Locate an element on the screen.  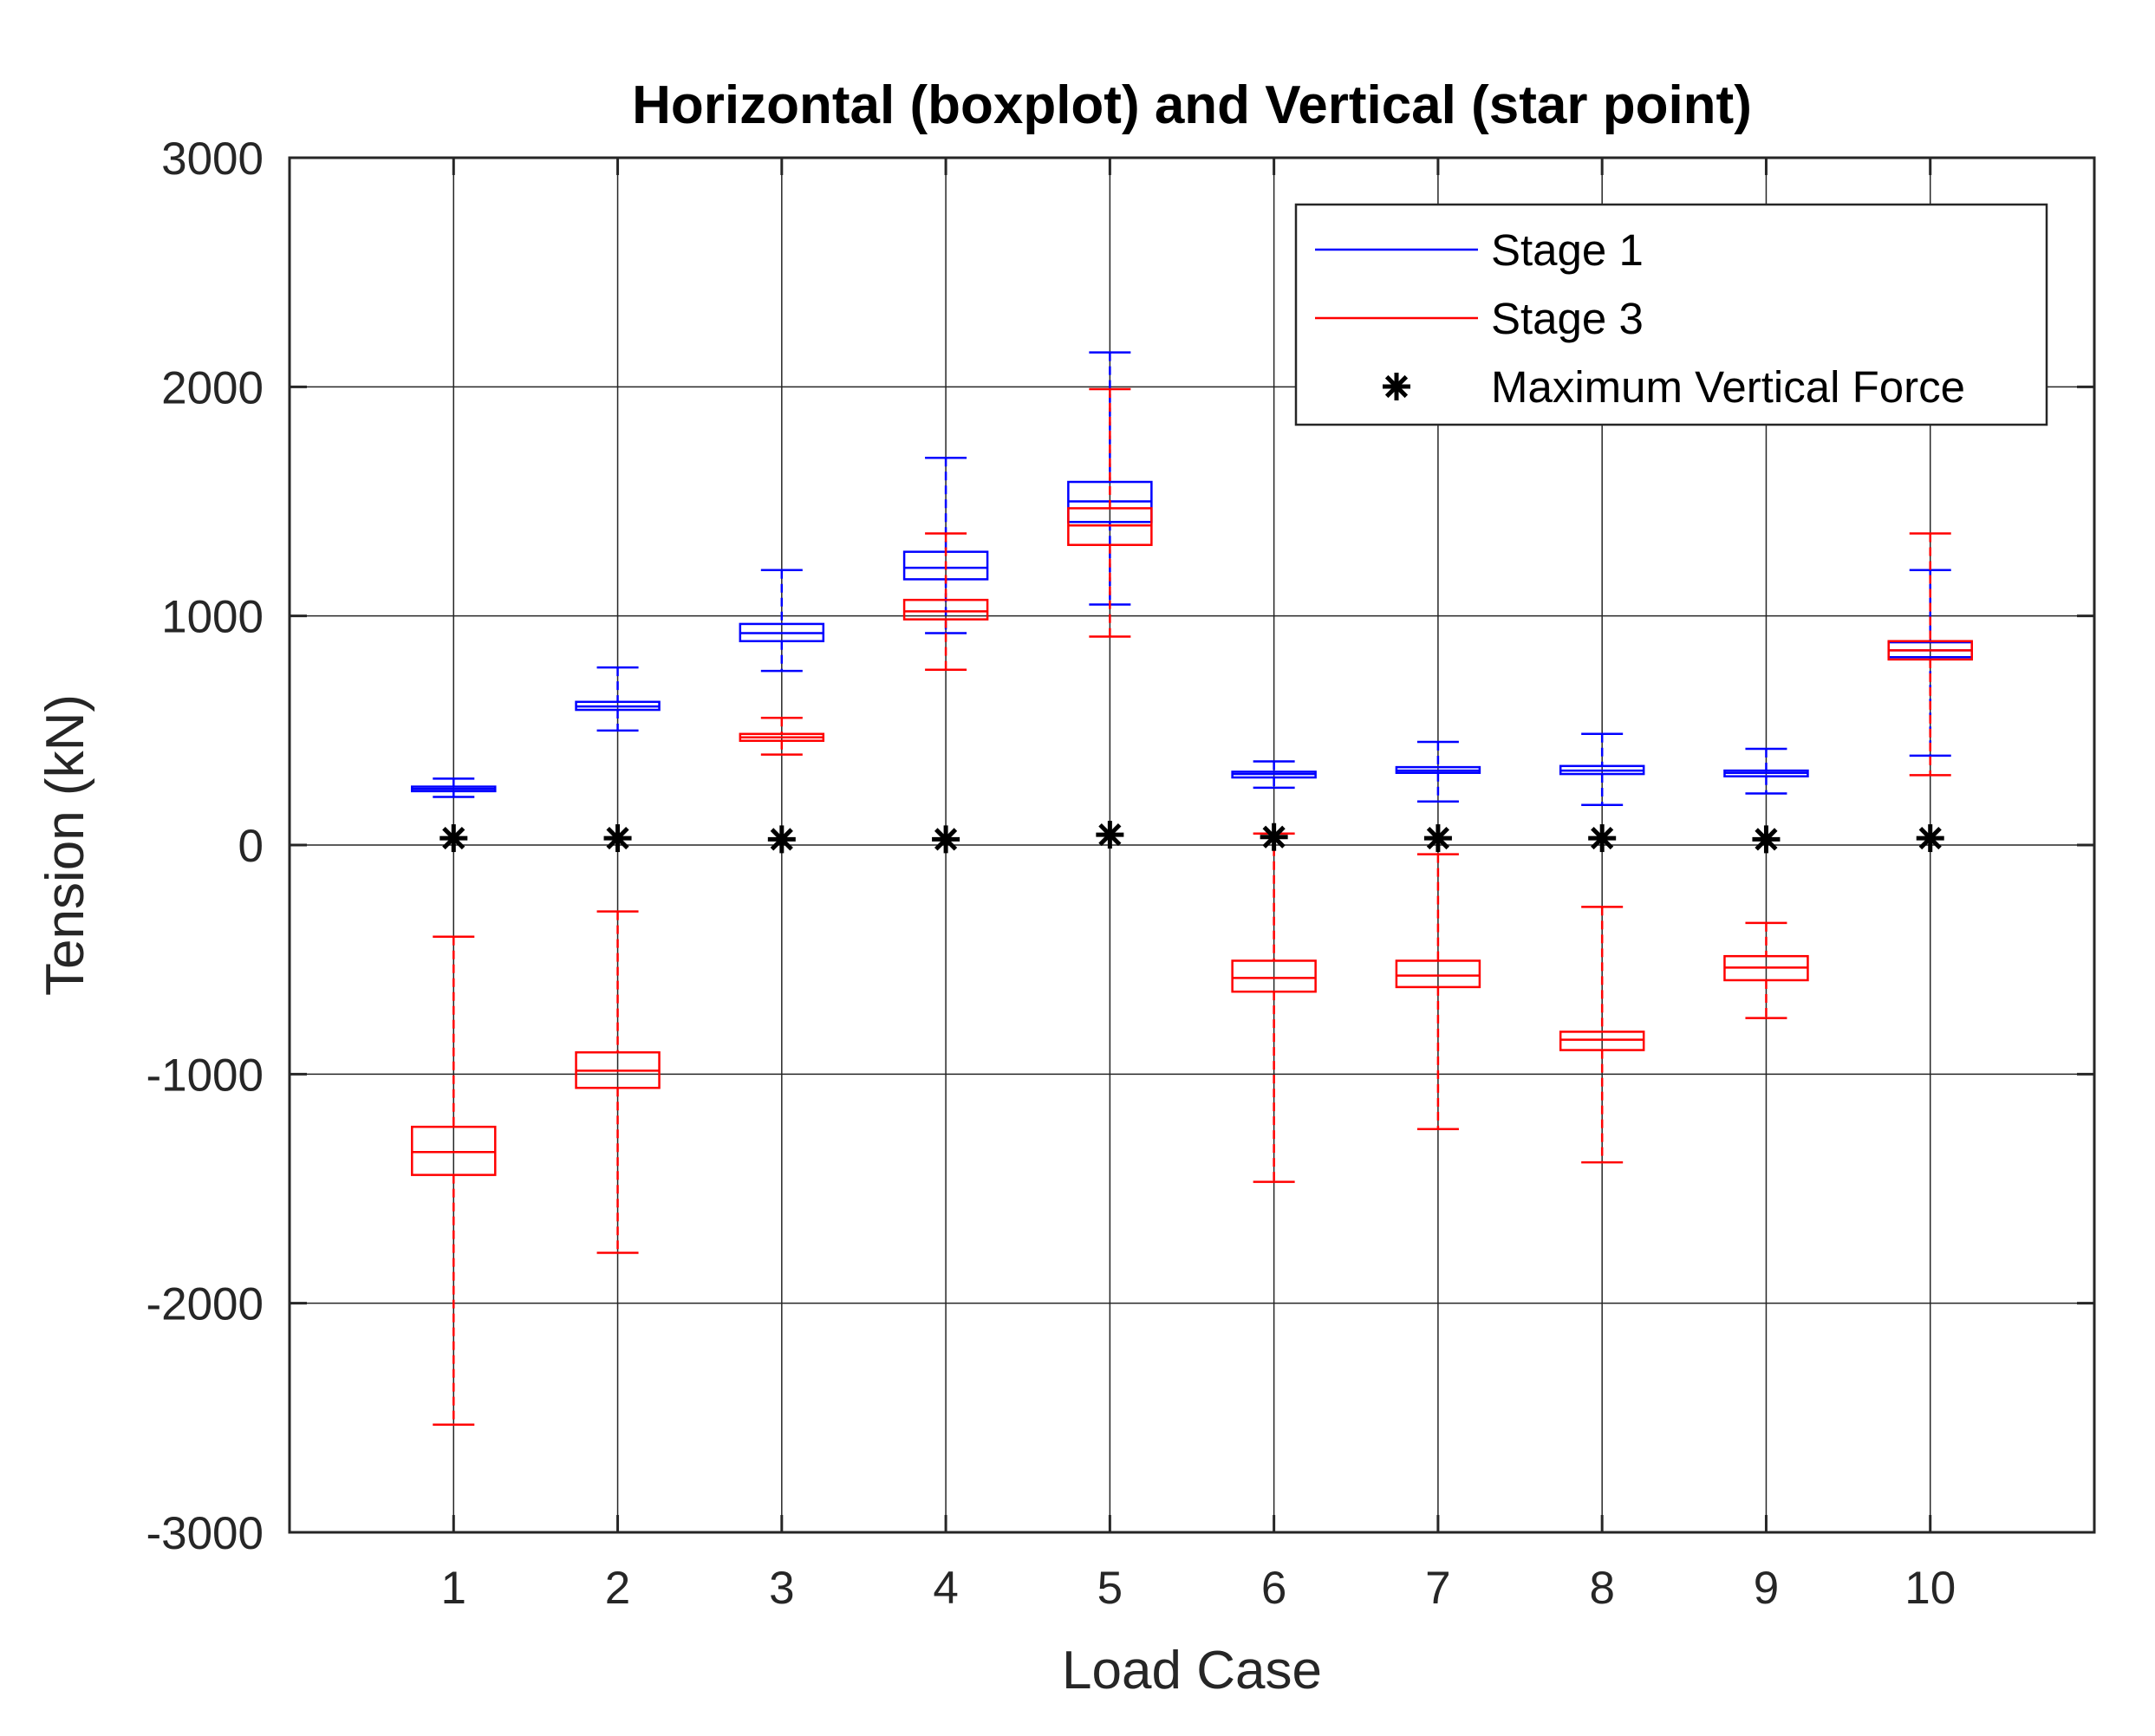
x-tick-label: 8 is located at coordinates (1601, 1589).